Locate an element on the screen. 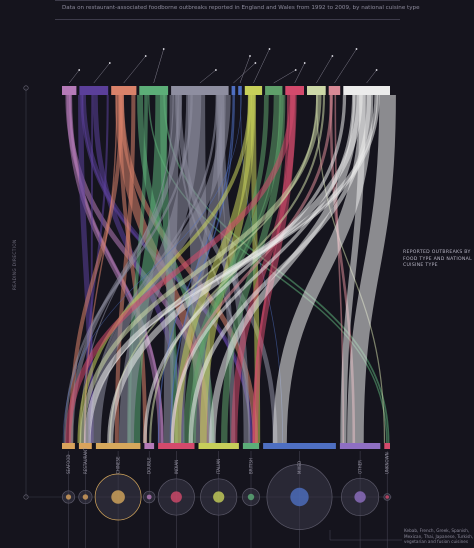 The width and height of the screenshot is (474, 548). bottom-label: SEAFOOD is located at coordinates (68, 464).